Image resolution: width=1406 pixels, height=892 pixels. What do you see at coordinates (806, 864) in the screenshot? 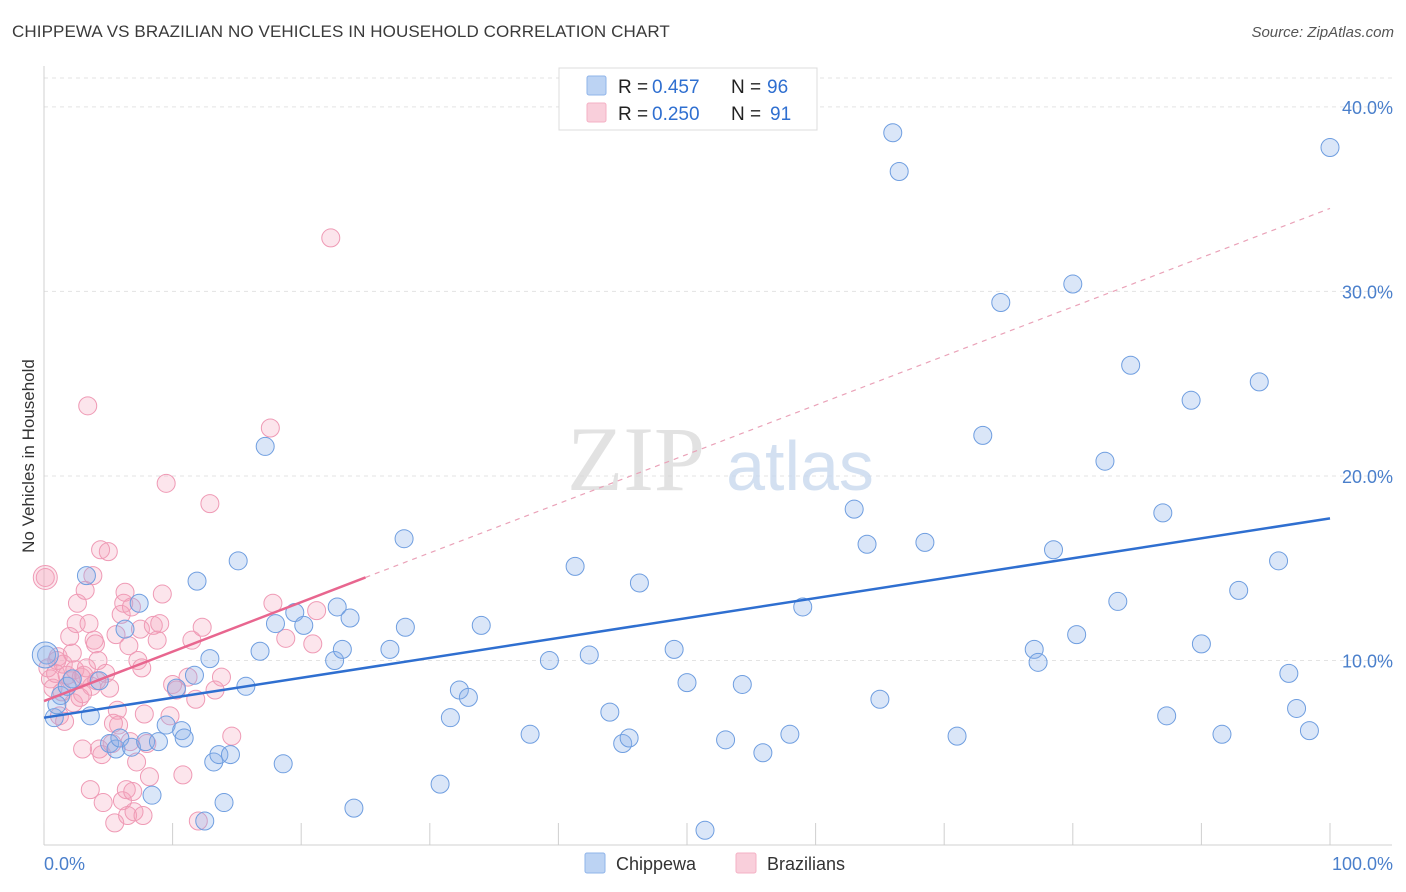
I see `legend-label-brazilians: Brazilians` at bounding box center [806, 864].